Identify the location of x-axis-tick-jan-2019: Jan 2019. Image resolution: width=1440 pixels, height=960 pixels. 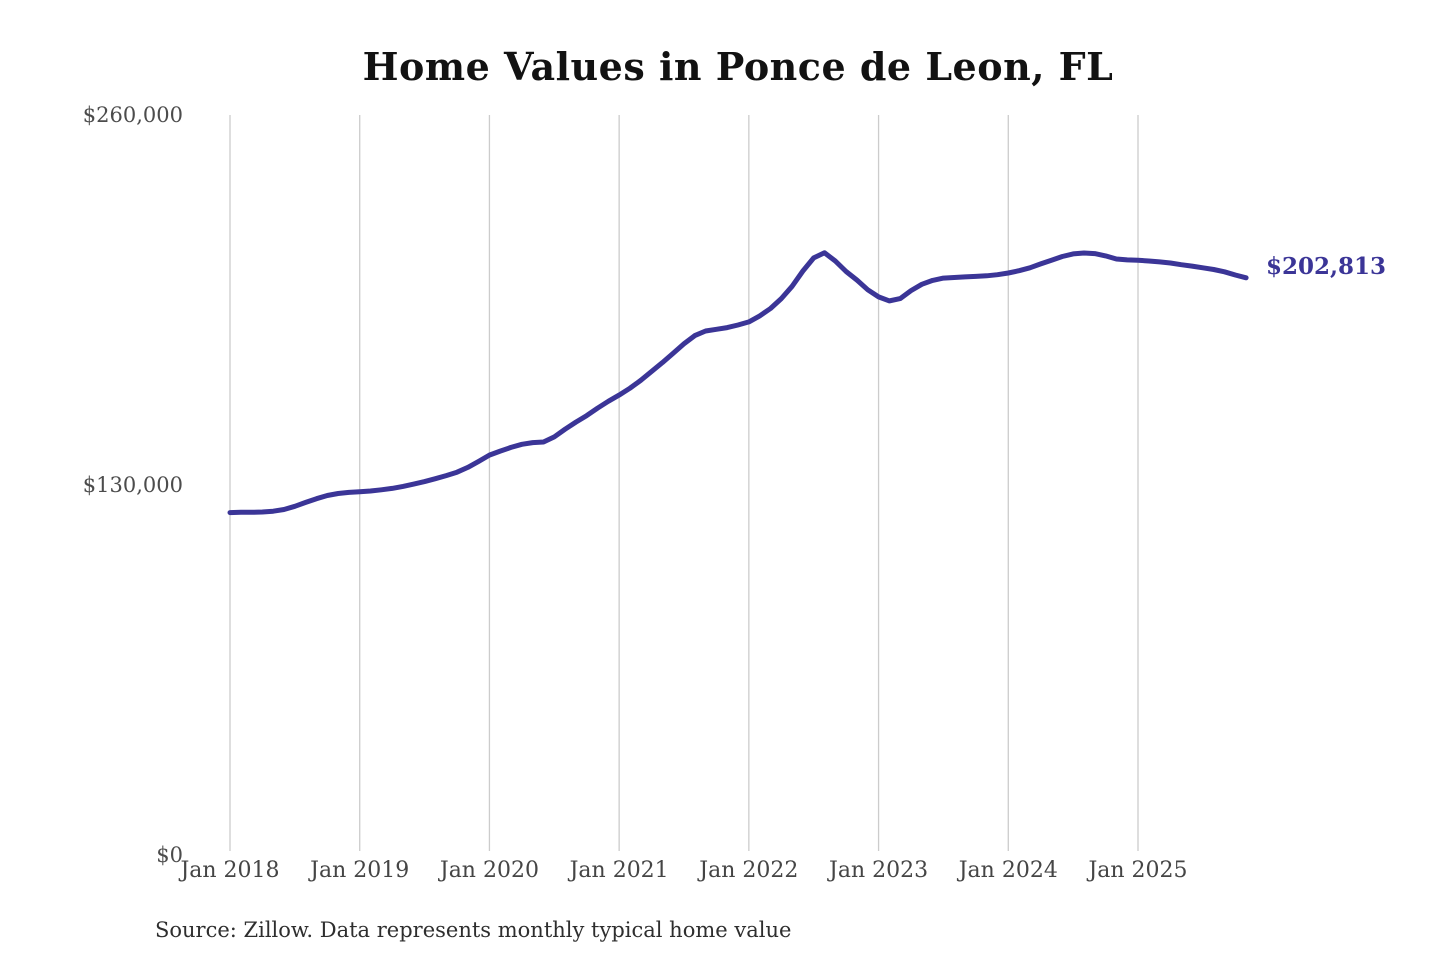
(360, 870).